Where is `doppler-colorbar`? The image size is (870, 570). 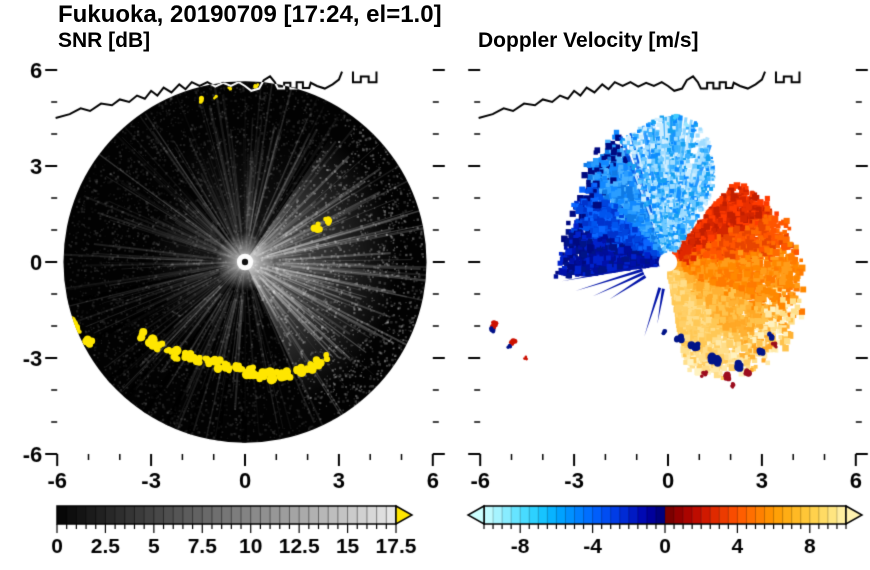
doppler-colorbar is located at coordinates (660, 532).